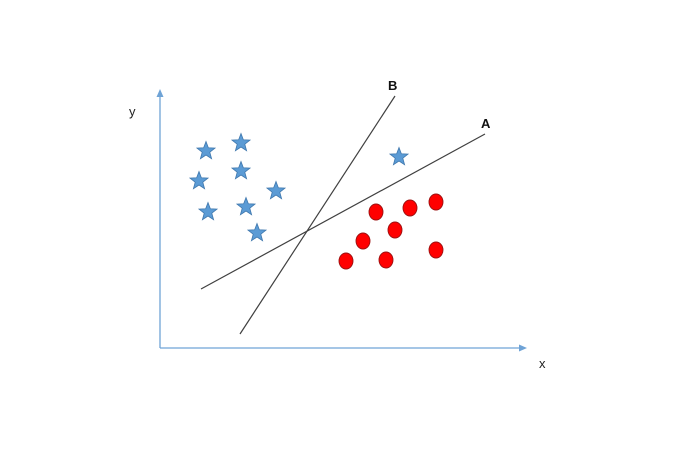 Image resolution: width=686 pixels, height=455 pixels. What do you see at coordinates (160, 93) in the screenshot?
I see `y-axis-arrow` at bounding box center [160, 93].